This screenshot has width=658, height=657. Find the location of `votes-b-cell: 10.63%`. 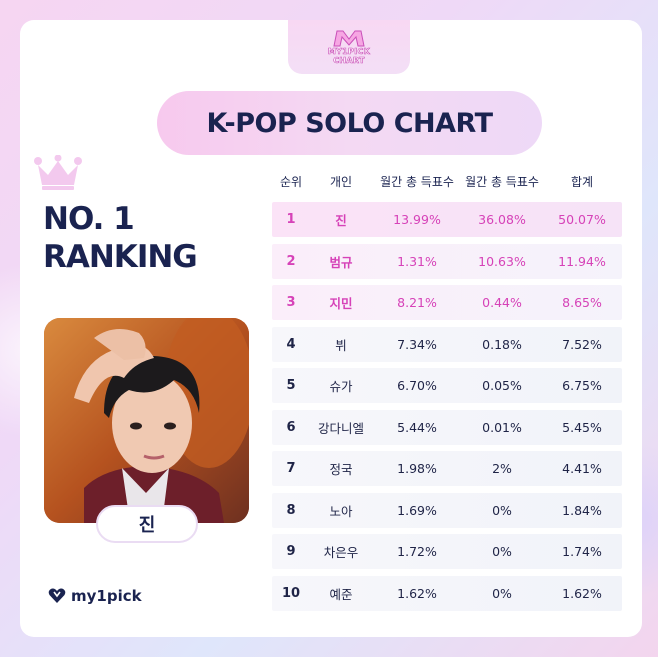

votes-b-cell: 10.63% is located at coordinates (502, 261).